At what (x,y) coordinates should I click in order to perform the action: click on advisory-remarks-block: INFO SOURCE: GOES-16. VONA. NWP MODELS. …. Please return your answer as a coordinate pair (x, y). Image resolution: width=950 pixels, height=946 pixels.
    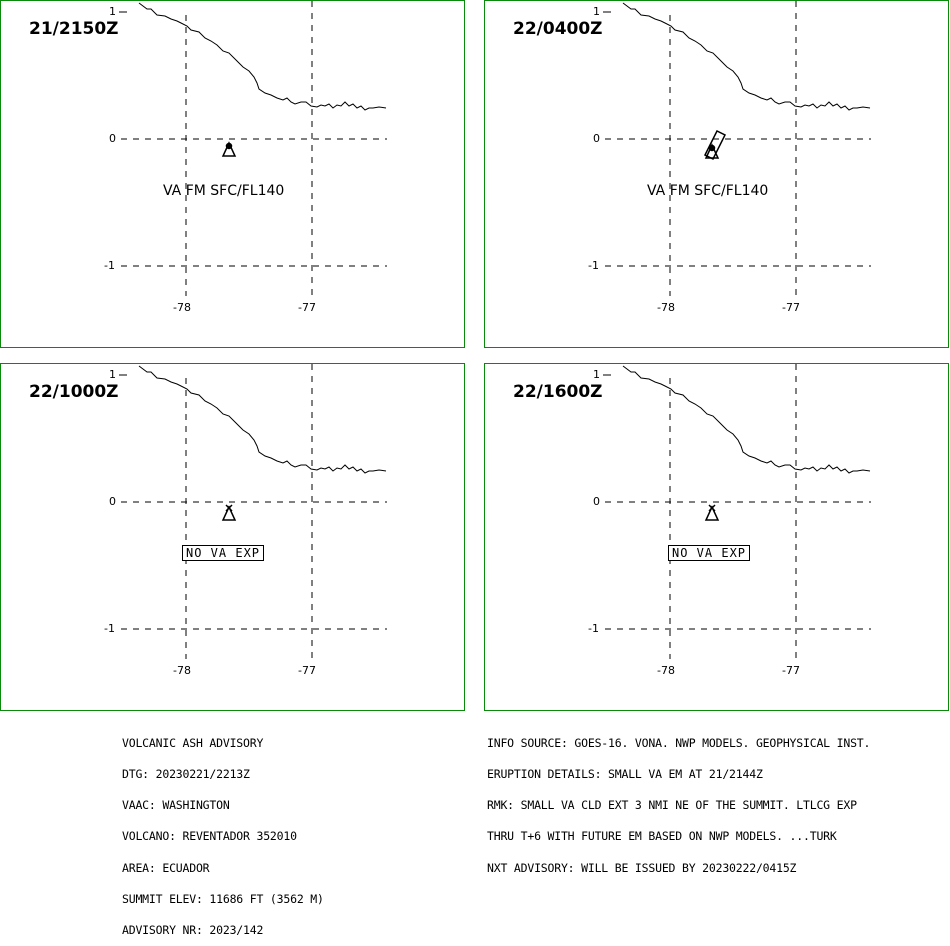
    Looking at the image, I should click on (678, 800).